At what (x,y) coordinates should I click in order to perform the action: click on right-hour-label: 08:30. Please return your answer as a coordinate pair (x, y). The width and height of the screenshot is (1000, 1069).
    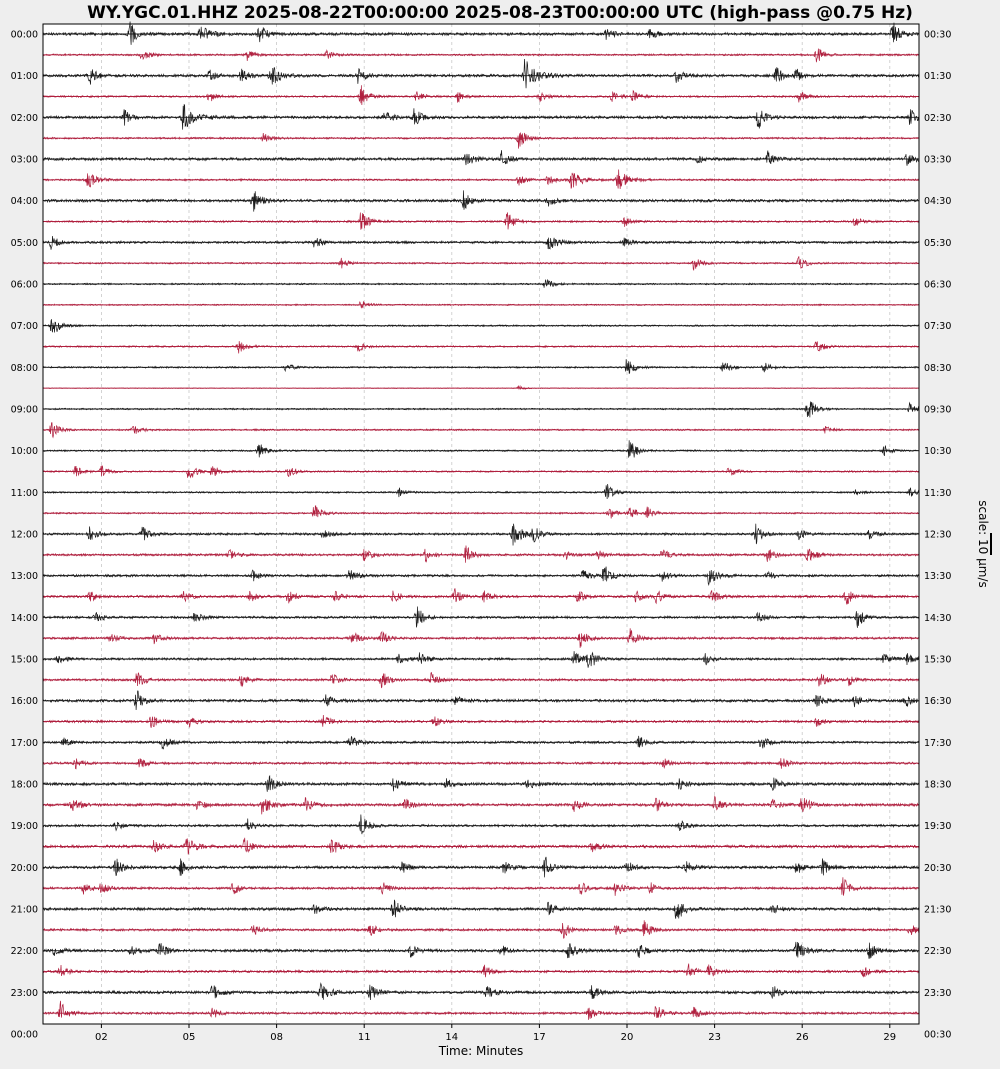
    Looking at the image, I should click on (937, 368).